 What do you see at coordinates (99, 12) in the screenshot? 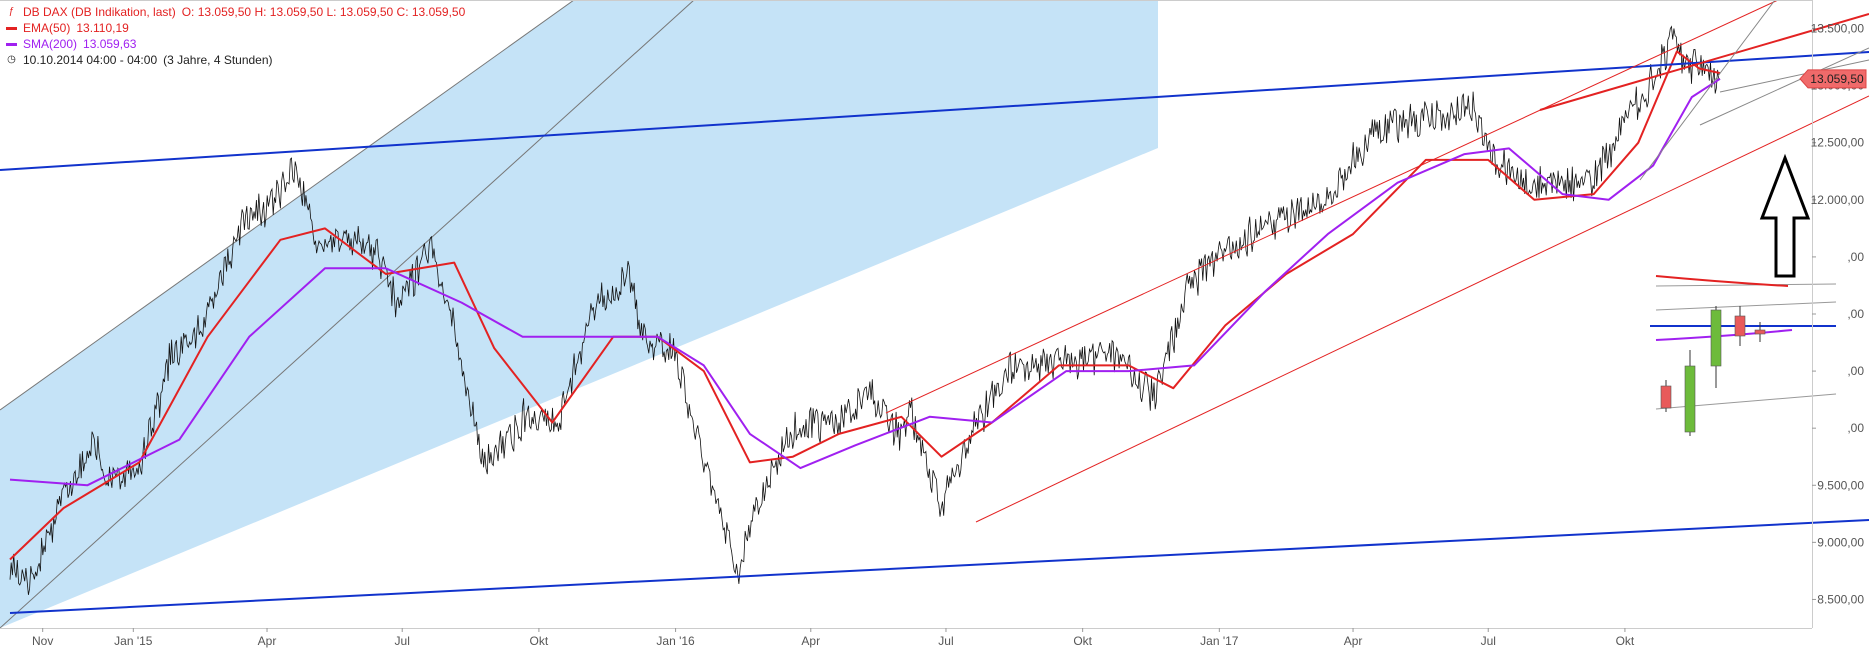
I see `instrument-name: DB DAX (DB Indikation, last)` at bounding box center [99, 12].